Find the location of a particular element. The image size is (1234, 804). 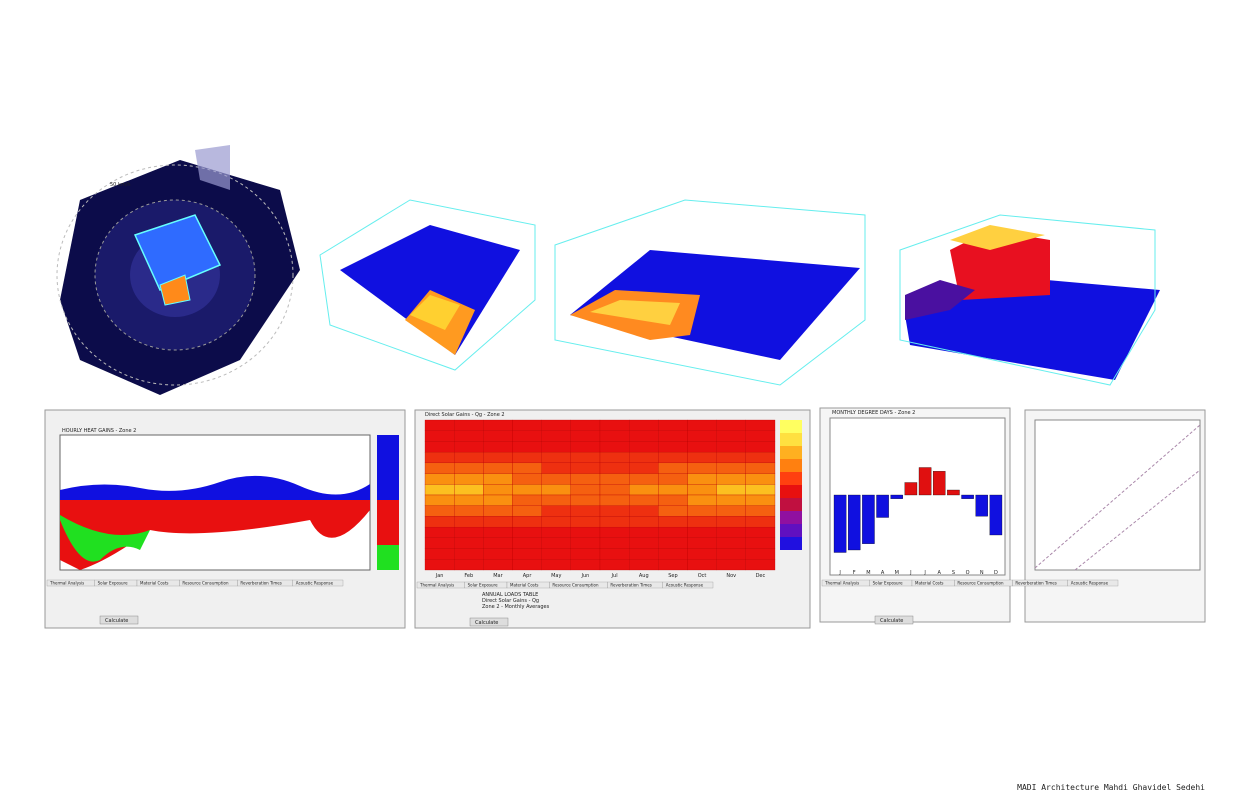

month-initial: O is located at coordinates (968, 573).